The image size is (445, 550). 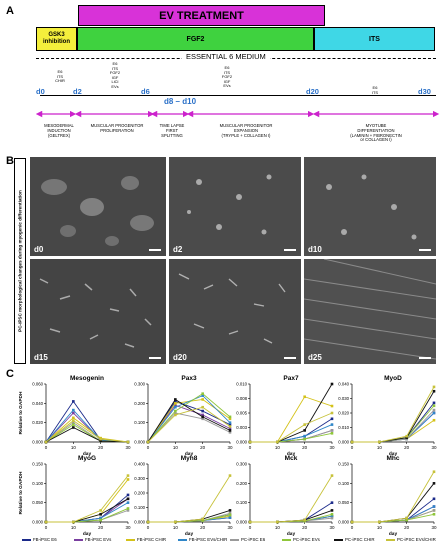 What do you see at coordinates (98, 206) in the screenshot?
I see `micrograph-d0: d0` at bounding box center [98, 206].